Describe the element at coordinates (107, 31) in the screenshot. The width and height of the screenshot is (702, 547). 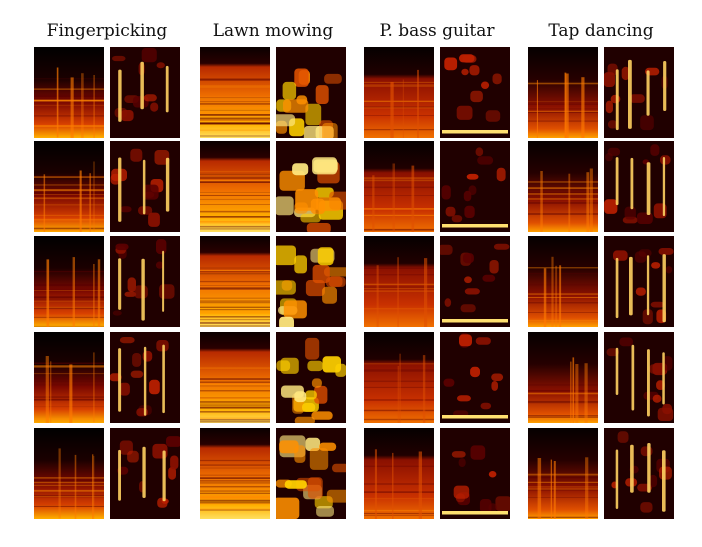
I see `column-title-fingerpicking: Fingerpicking` at that location.